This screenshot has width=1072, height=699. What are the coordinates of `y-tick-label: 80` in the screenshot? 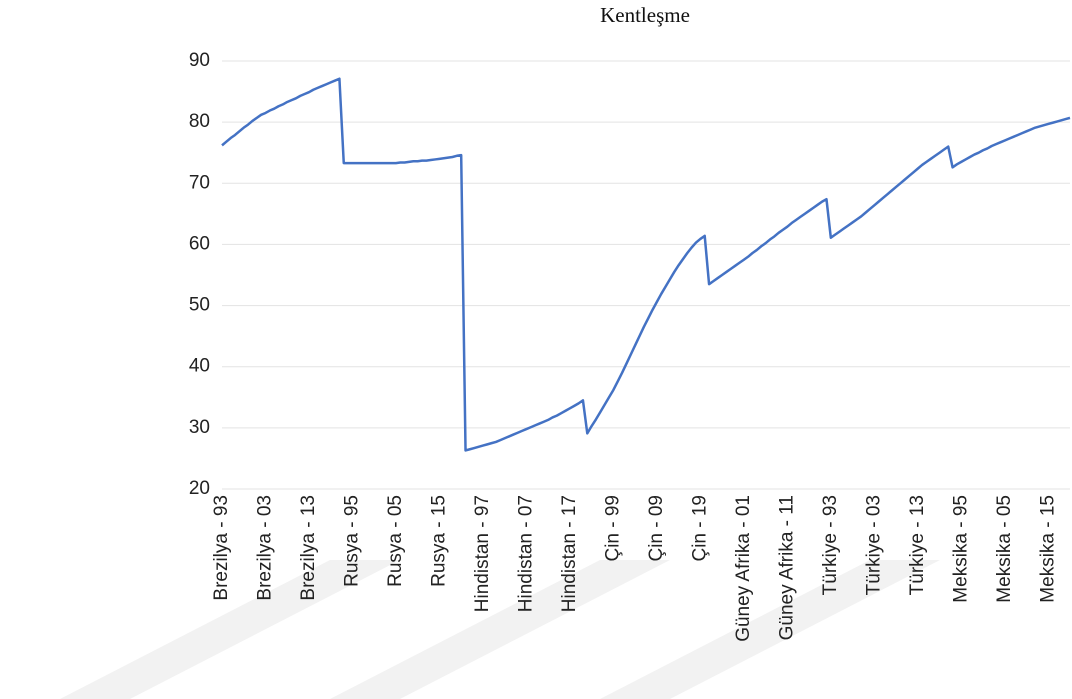 It's located at (199, 121).